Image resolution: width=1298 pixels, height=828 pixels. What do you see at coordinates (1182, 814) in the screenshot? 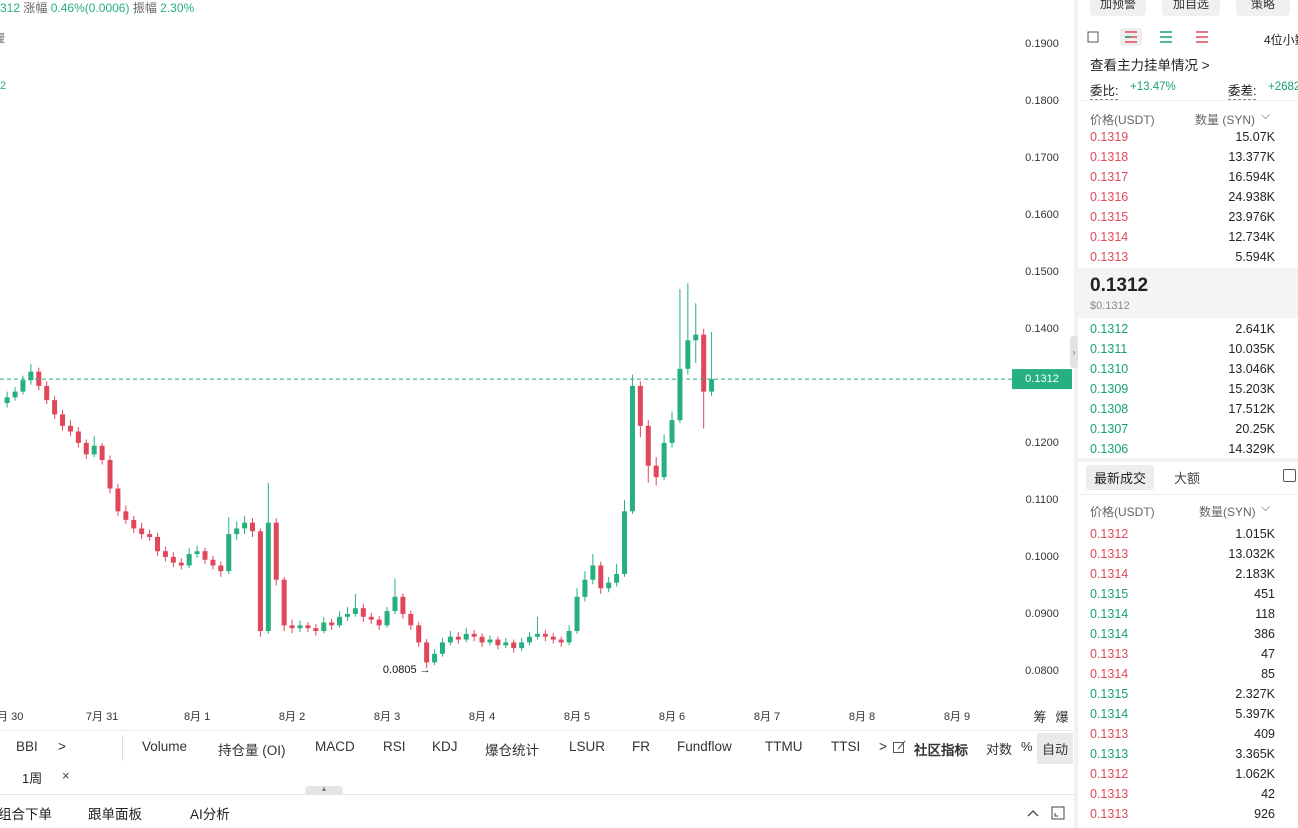
I see `row: 0.1313 926` at bounding box center [1182, 814].